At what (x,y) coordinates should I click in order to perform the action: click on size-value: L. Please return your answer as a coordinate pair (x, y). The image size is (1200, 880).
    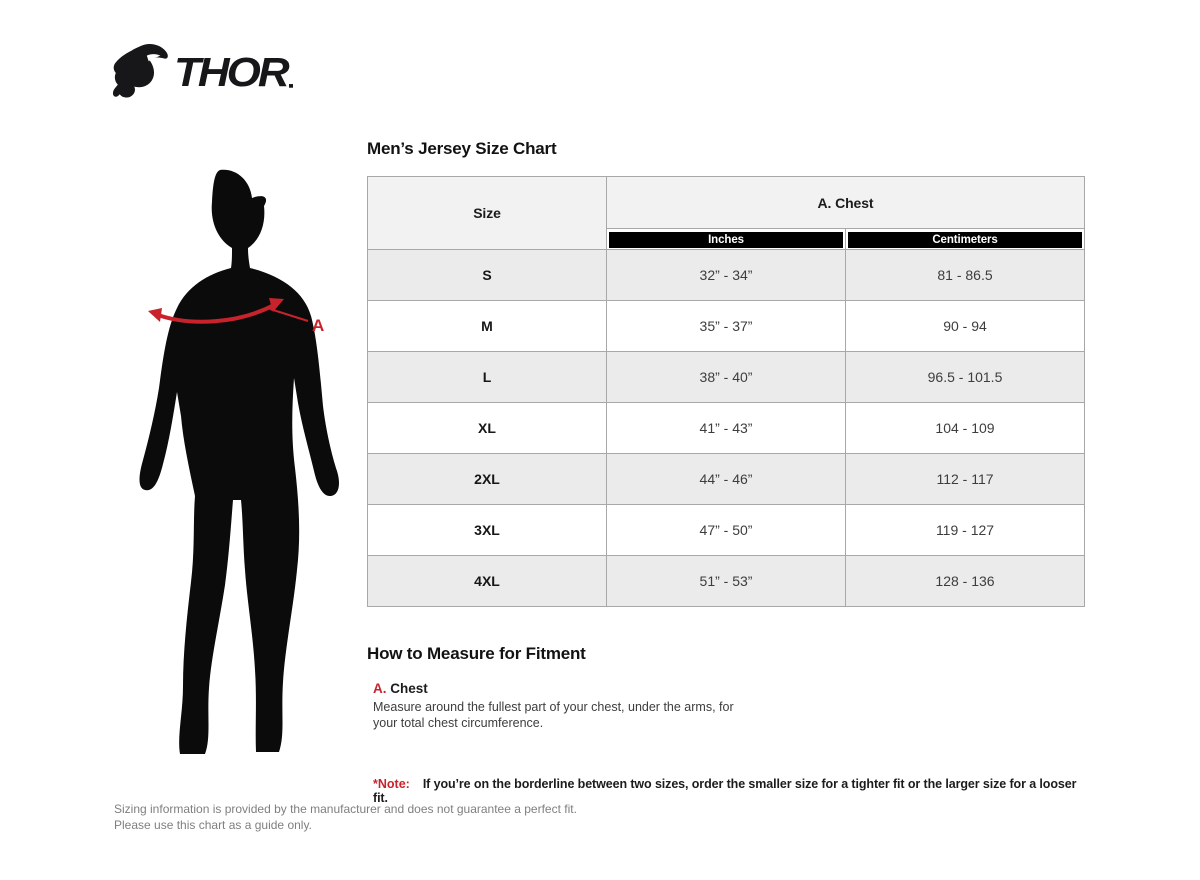
    Looking at the image, I should click on (487, 377).